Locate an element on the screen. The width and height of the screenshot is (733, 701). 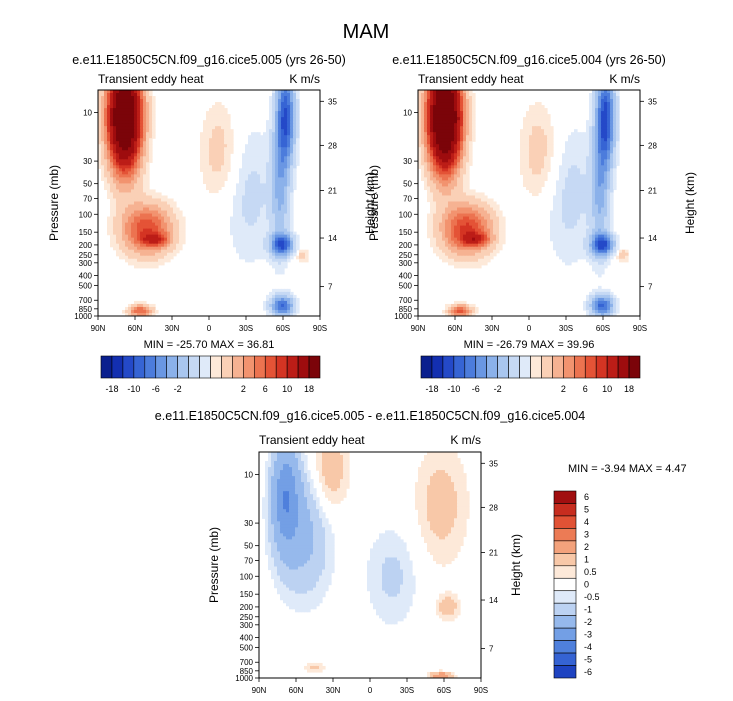
panel1-htick-label: 21 is located at coordinates (332, 191).